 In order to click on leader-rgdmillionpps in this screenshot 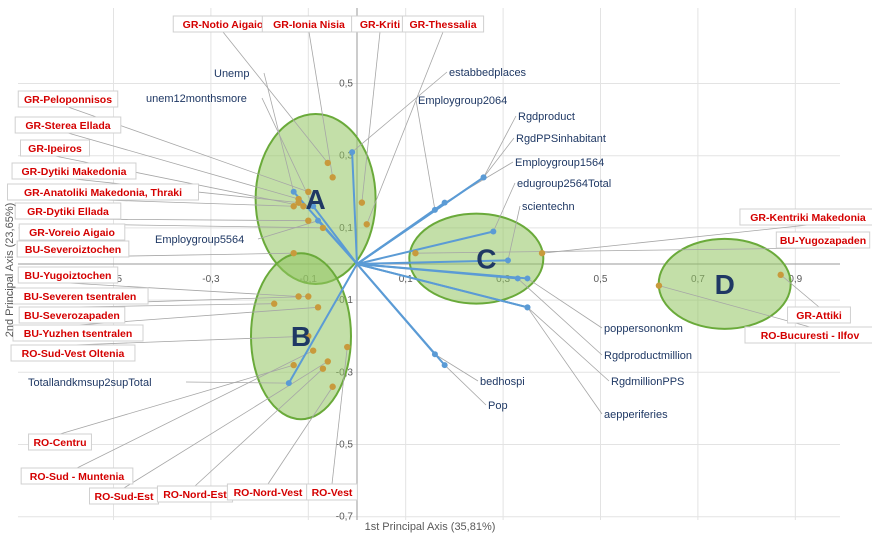, I will do `click(568, 344)`.